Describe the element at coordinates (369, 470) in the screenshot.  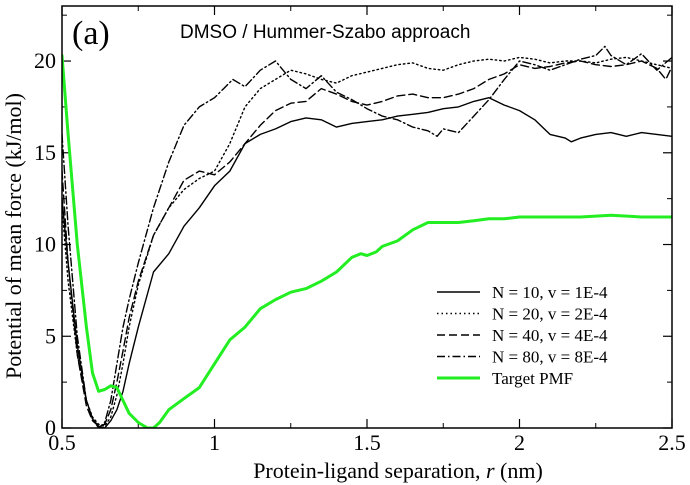
I see `x-axis-label-prefix: Protein-ligand separation,` at that location.